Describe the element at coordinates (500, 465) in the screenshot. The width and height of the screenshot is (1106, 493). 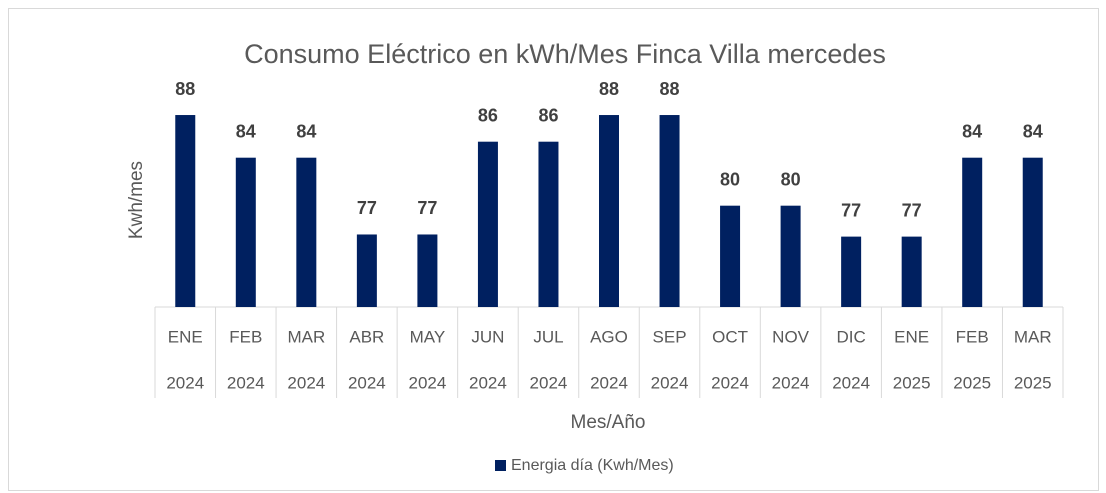
I see `legend-swatch` at that location.